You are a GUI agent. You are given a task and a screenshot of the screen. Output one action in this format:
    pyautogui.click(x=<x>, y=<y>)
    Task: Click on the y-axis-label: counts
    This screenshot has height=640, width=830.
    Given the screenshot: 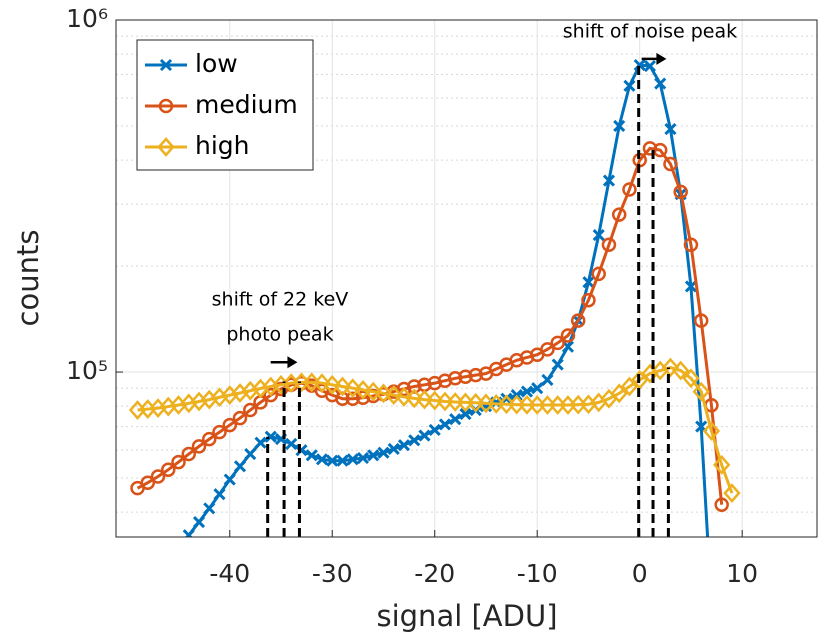 What is the action you would take?
    pyautogui.click(x=28, y=278)
    